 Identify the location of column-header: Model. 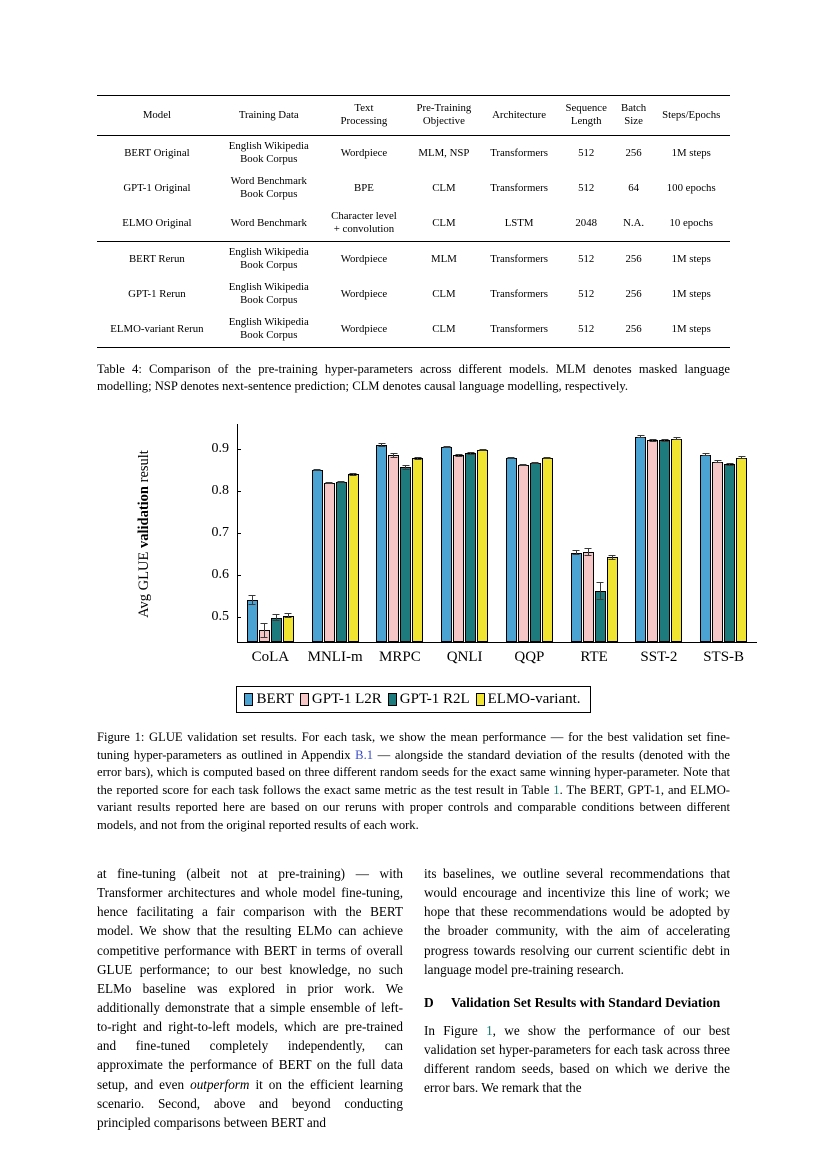
(157, 115).